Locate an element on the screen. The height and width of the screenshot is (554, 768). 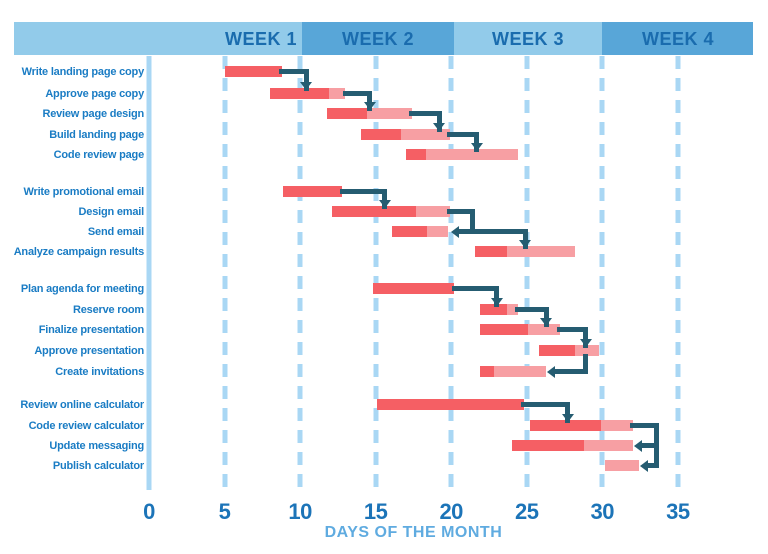
task-label: Create invitations is located at coordinates (99, 371).